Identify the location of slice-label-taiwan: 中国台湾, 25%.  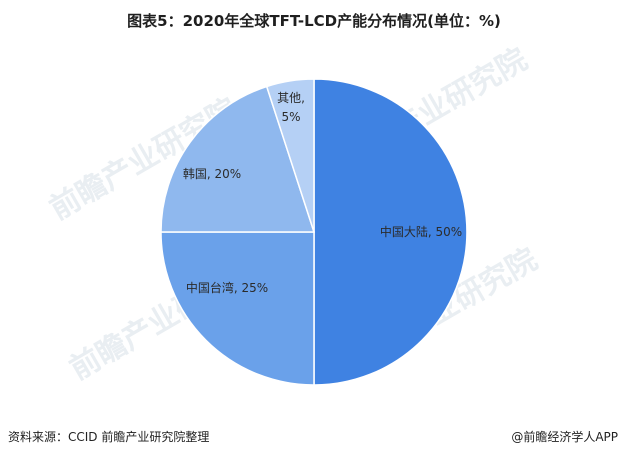
(227, 287).